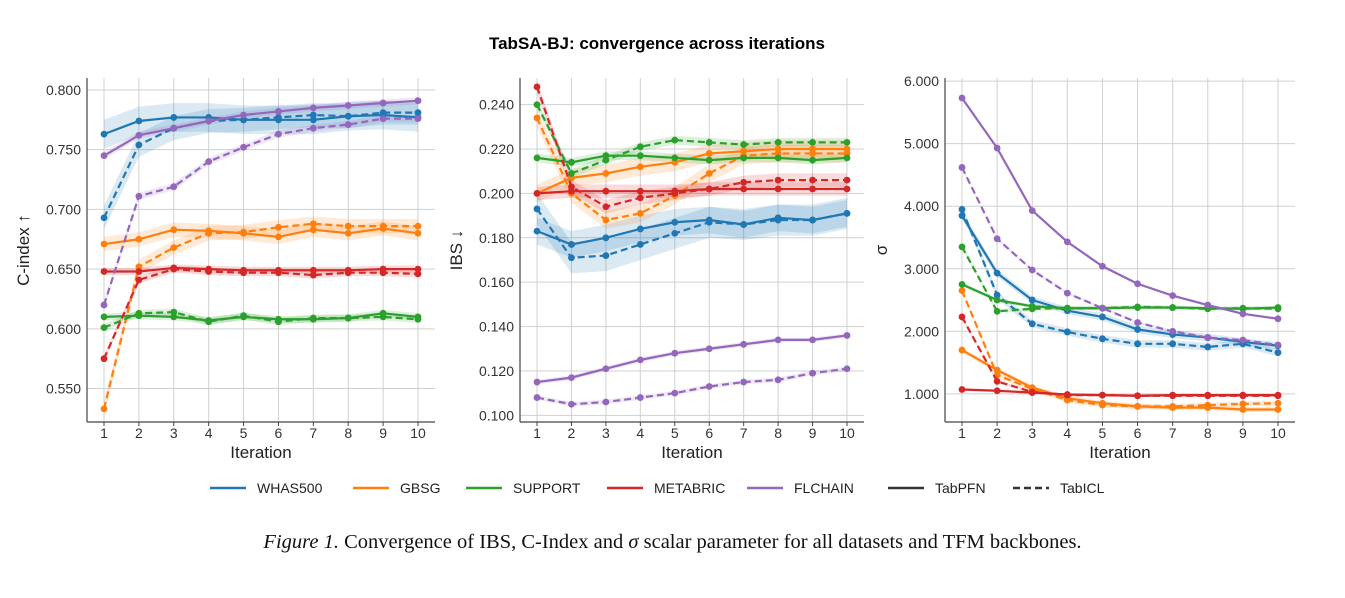  I want to click on confidence-band-metabric-tabicl, so click(261, 314).